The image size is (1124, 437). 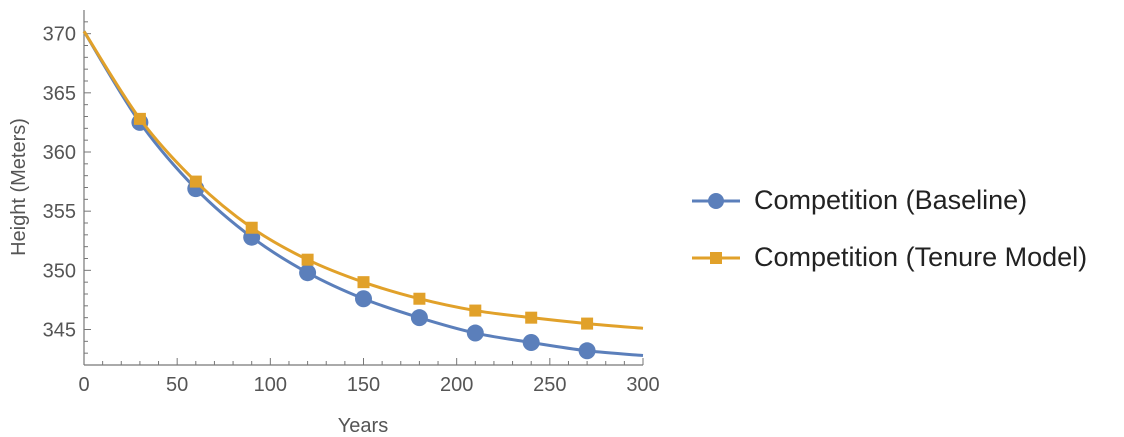 What do you see at coordinates (921, 257) in the screenshot?
I see `legend-label-tenure: Competition (Tenure Model)` at bounding box center [921, 257].